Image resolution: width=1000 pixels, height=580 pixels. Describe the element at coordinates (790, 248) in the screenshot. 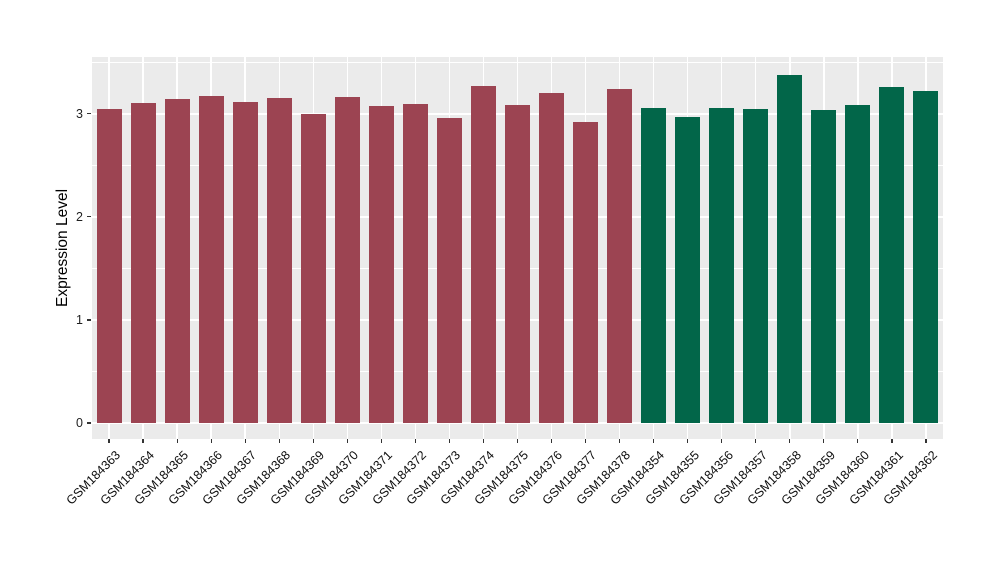

I see `bar-GSM184358` at that location.